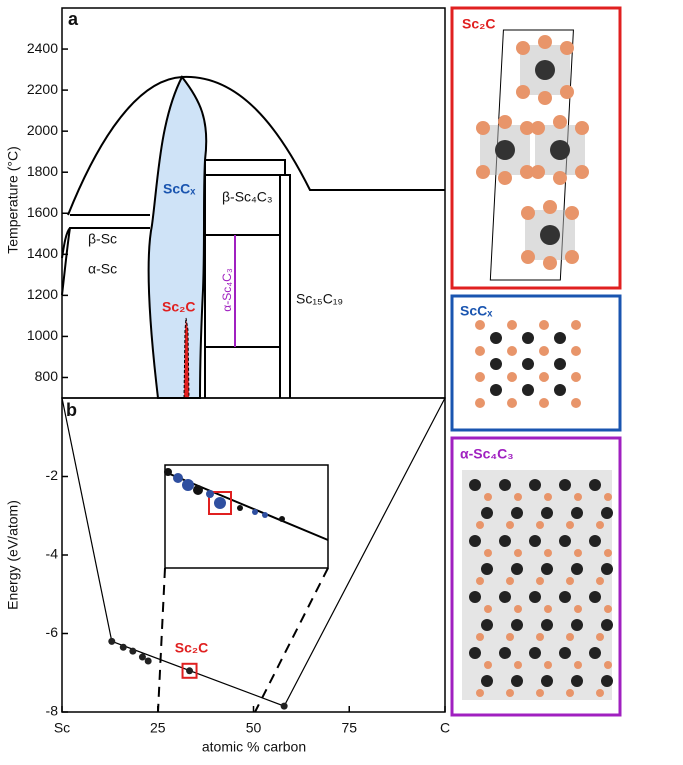 Image resolution: width=683 pixels, height=765 pixels. I want to click on x-tick-label: 50, so click(254, 728).